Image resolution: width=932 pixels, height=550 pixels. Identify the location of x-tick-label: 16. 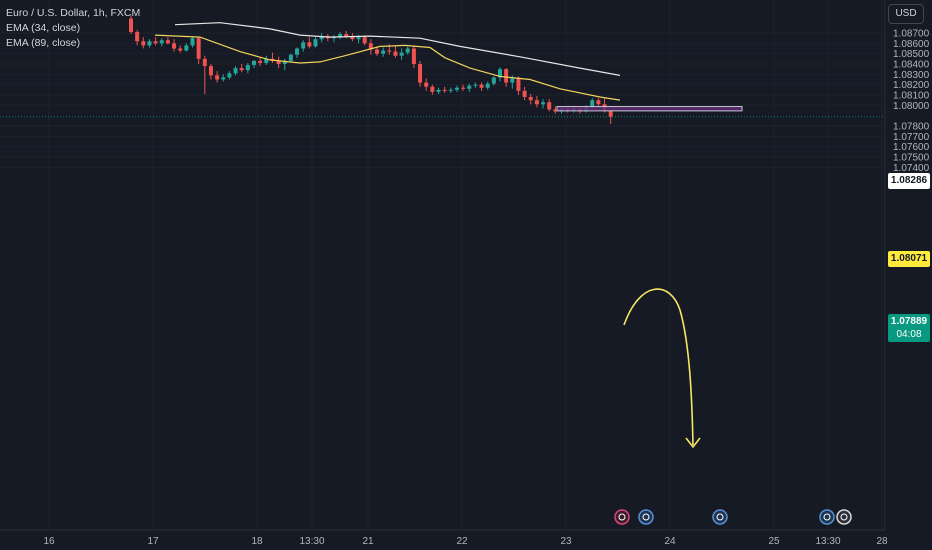
(49, 541).